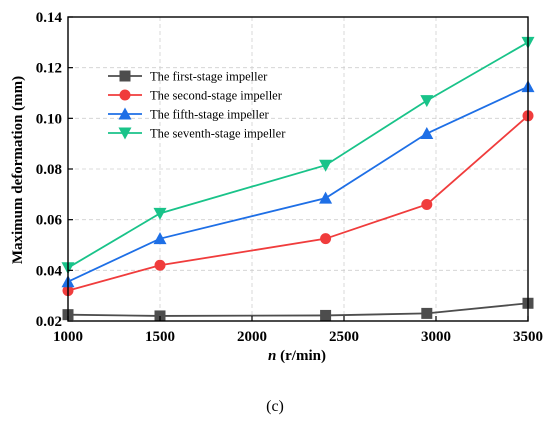 Image resolution: width=550 pixels, height=422 pixels. Describe the element at coordinates (436, 337) in the screenshot. I see `x-tick-label: 3000` at that location.